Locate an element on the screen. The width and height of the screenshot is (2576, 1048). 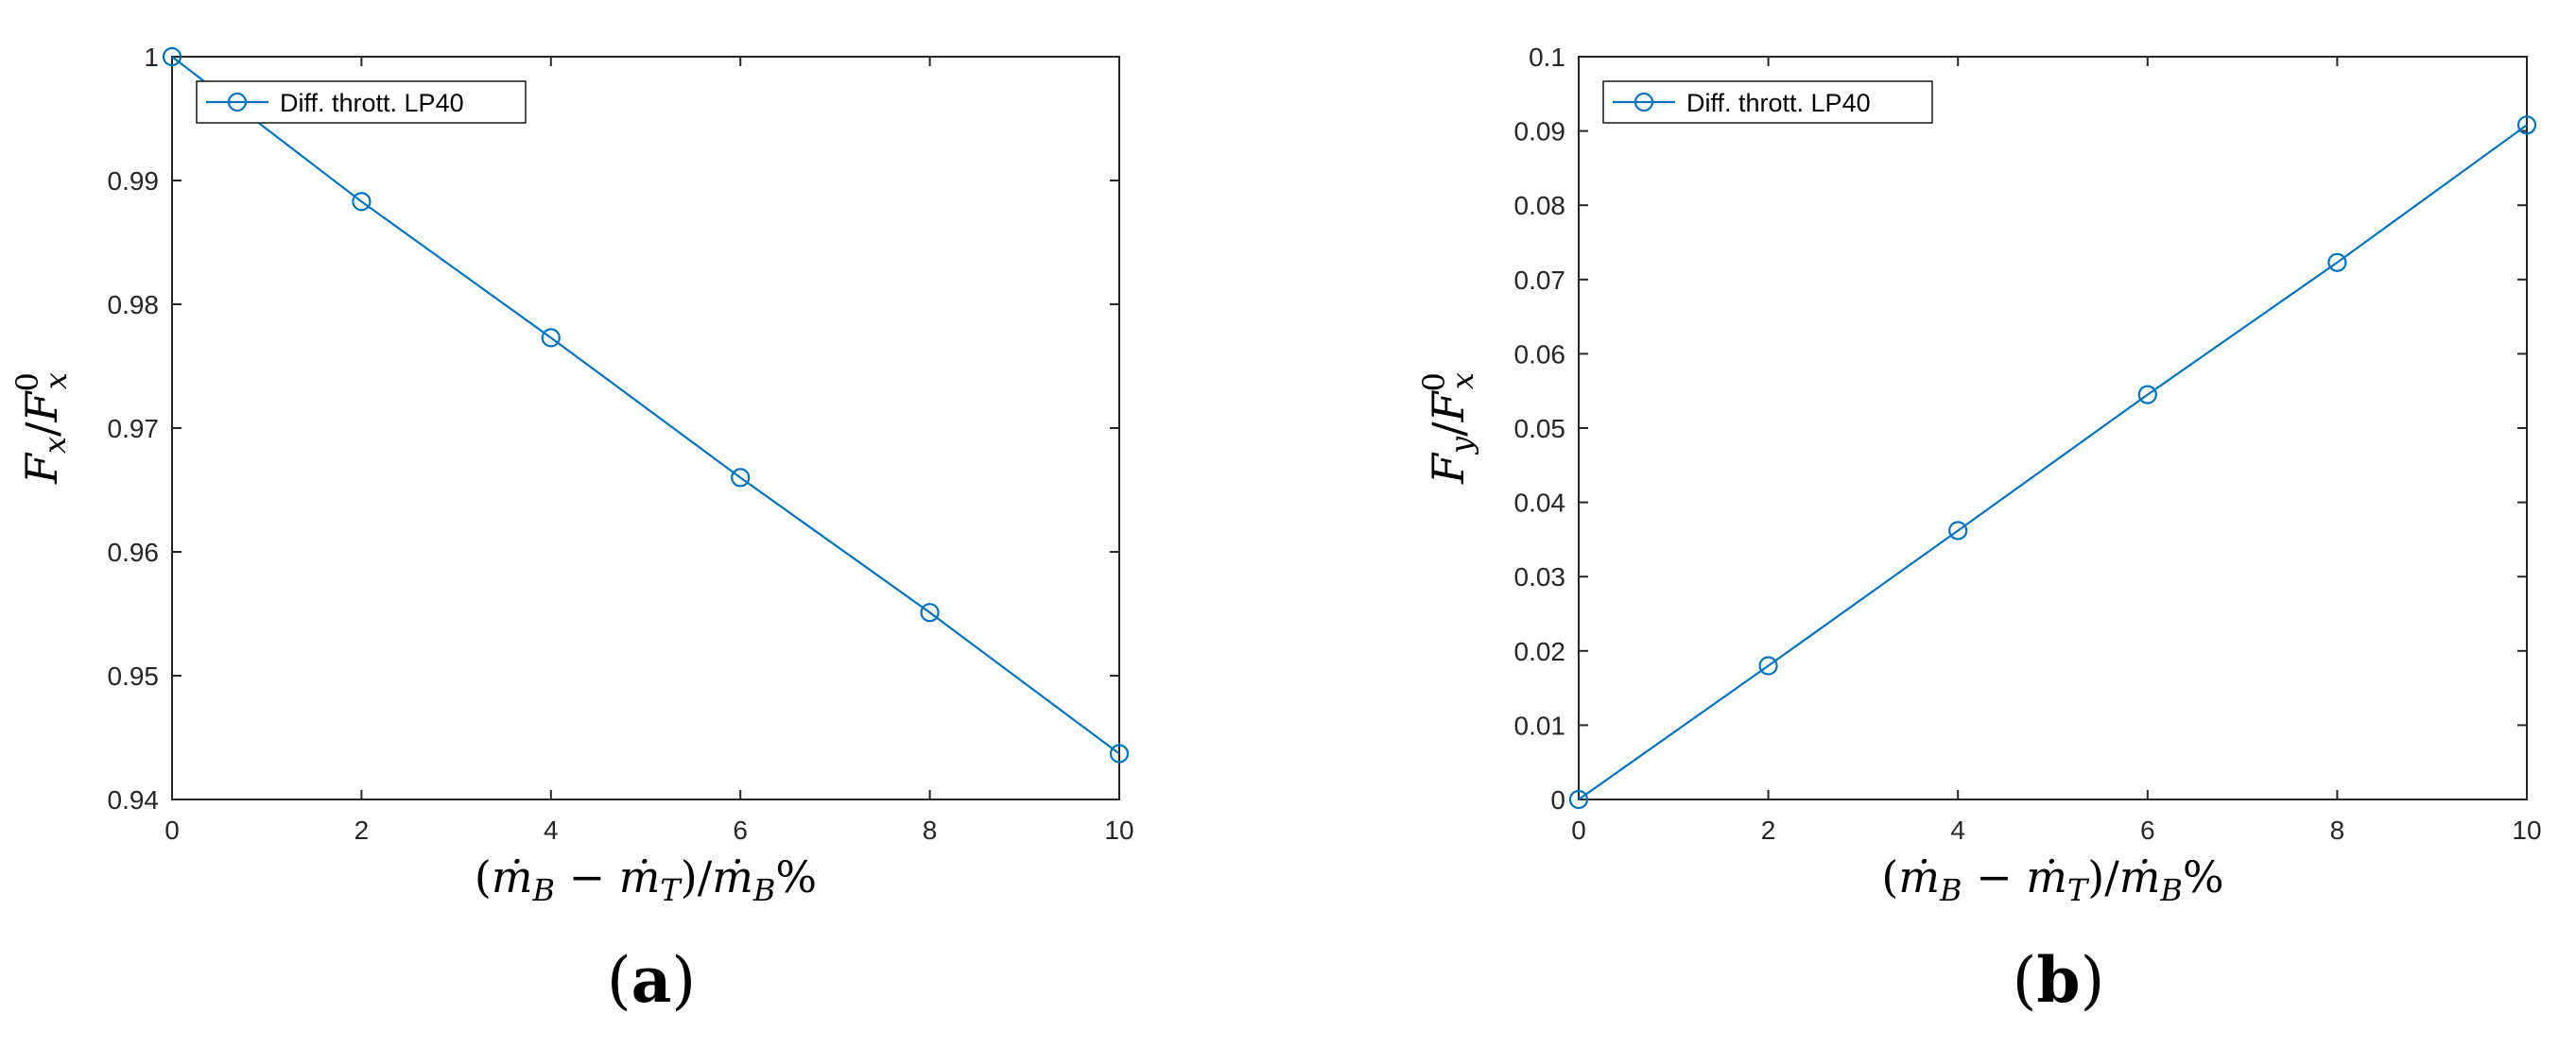
y-tick-label: 0.99 is located at coordinates (134, 181).